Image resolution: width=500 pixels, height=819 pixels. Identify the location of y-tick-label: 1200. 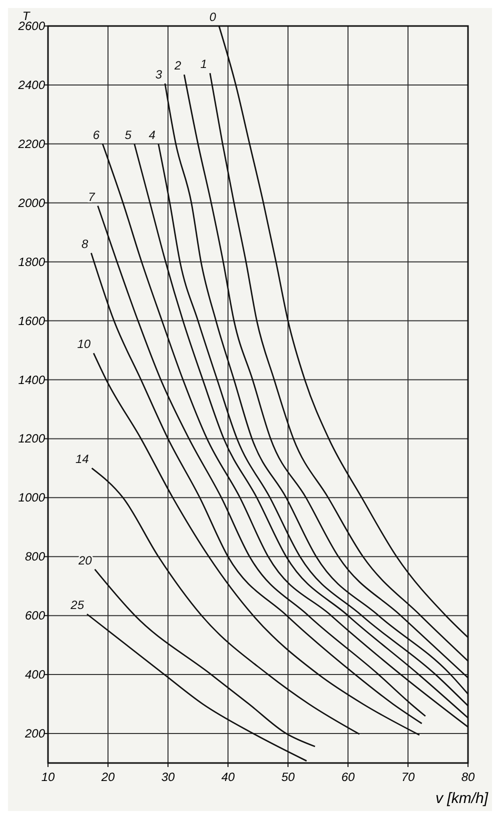
(32, 439).